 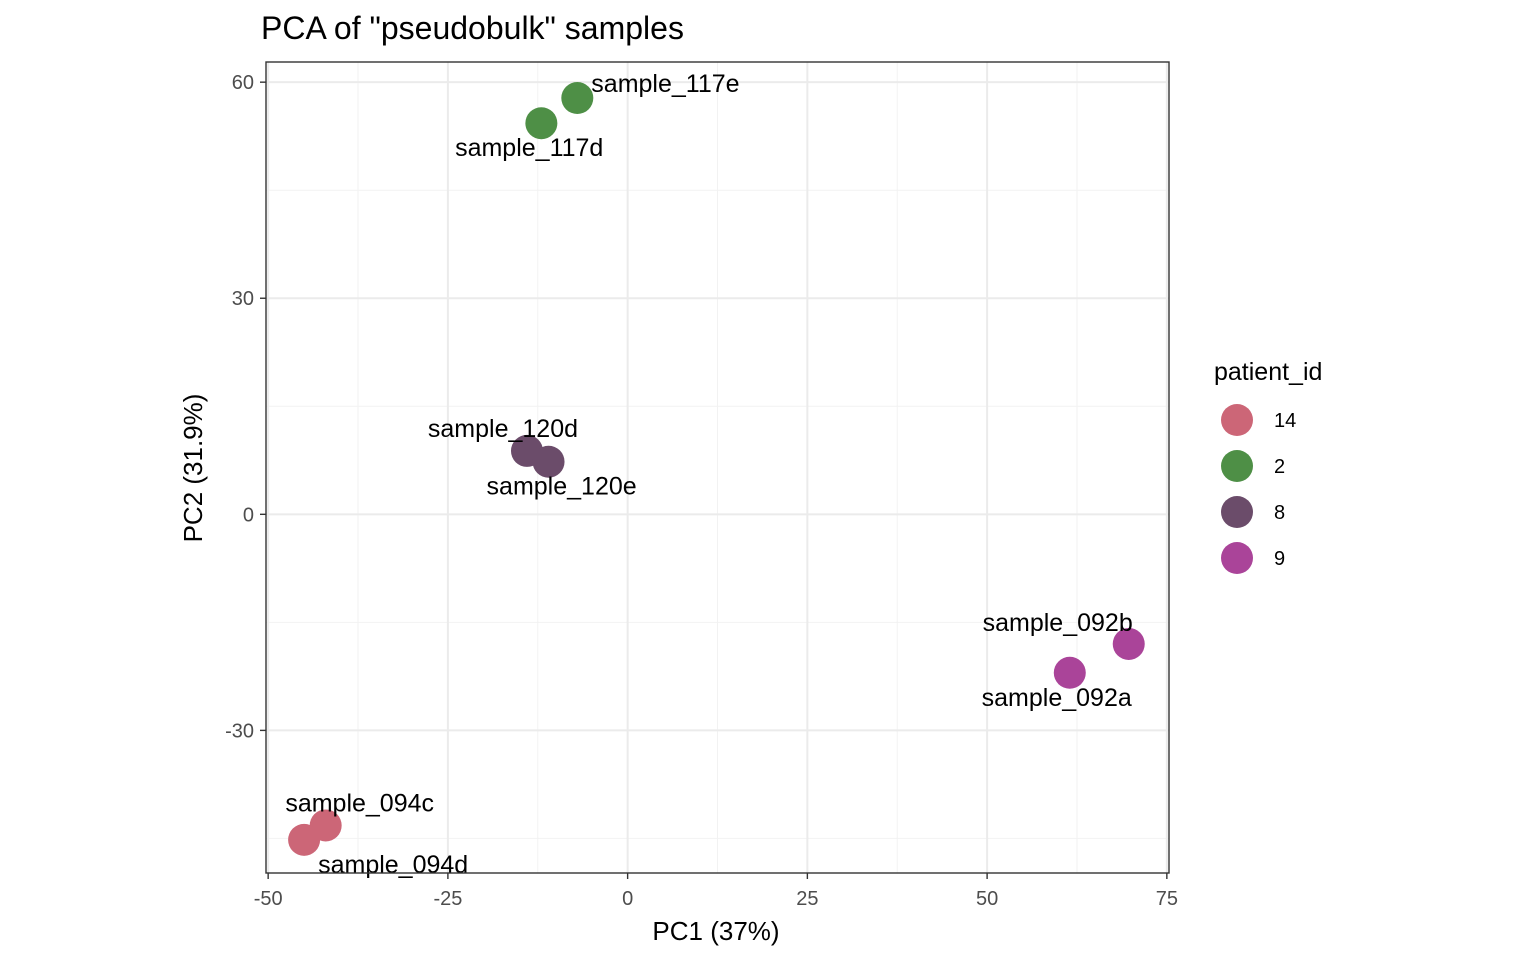 What do you see at coordinates (665, 84) in the screenshot?
I see `point-label: sample_117e` at bounding box center [665, 84].